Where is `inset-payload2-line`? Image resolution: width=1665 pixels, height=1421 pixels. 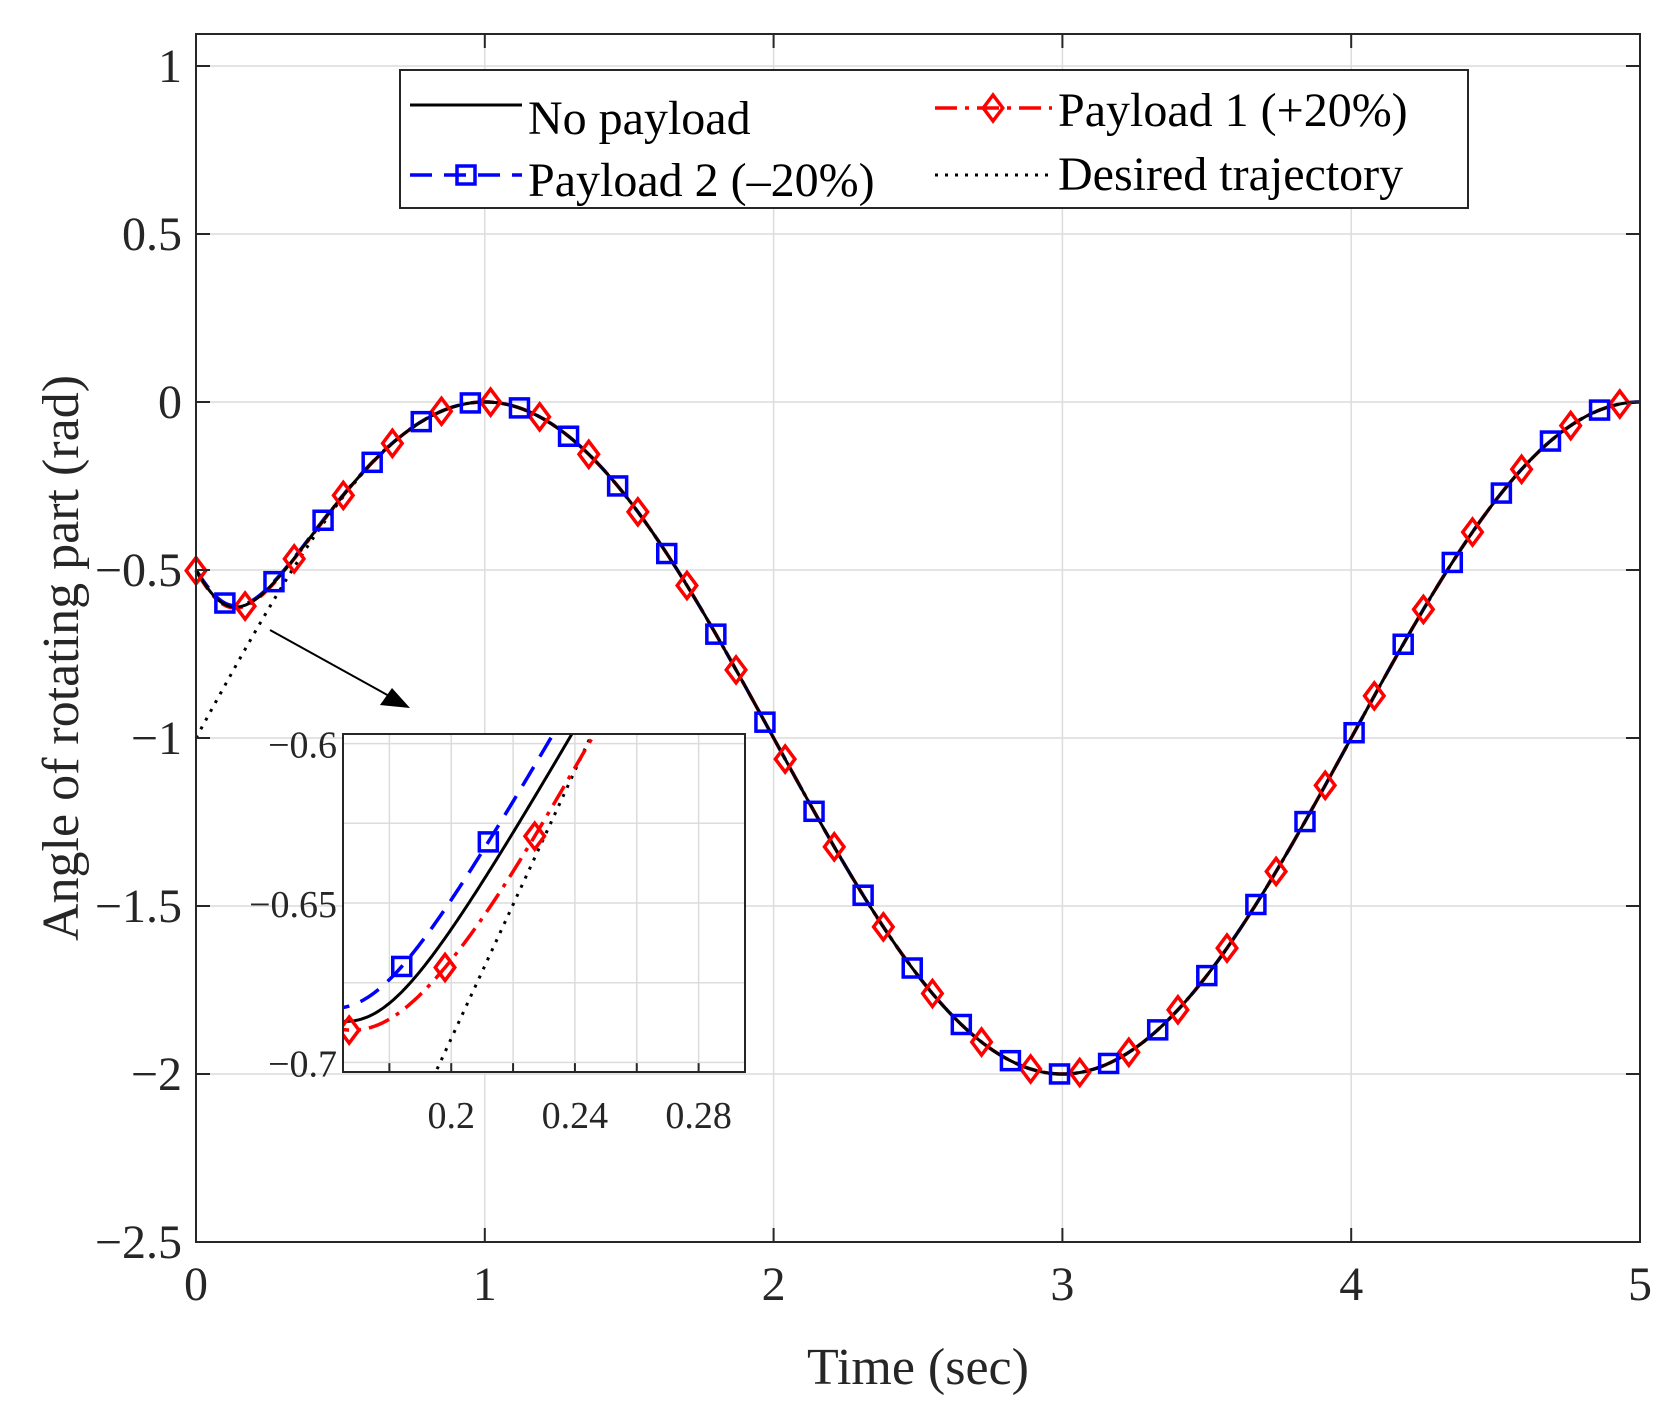 inset-payload2-line is located at coordinates (449, 872).